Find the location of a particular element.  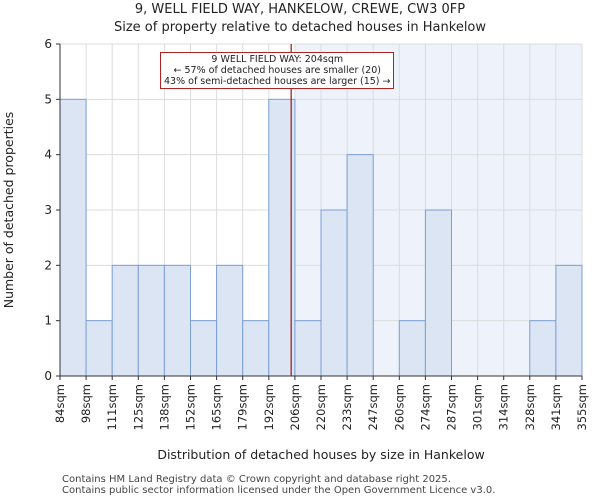

x-tick-label: 179sqm is located at coordinates (243, 407).